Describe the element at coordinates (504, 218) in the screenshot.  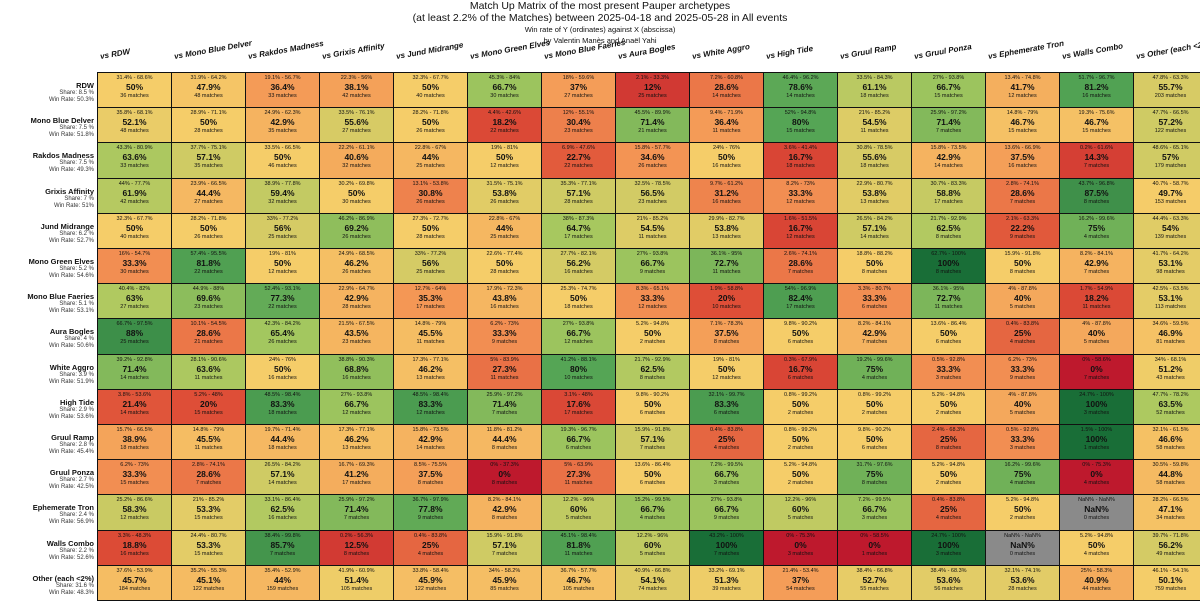
I see `cell-confidence-interval: 22.8% - 67%` at that location.